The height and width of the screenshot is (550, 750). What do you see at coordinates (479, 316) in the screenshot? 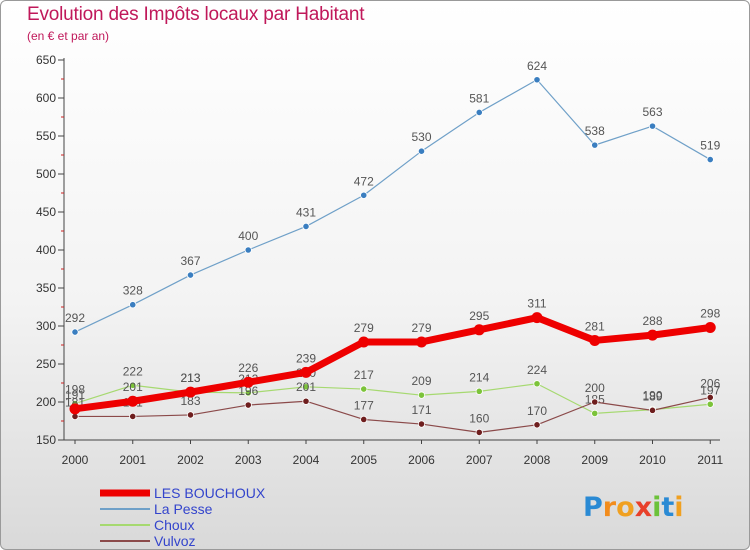
I see `data-label-les-bouchoux: 295` at bounding box center [479, 316].